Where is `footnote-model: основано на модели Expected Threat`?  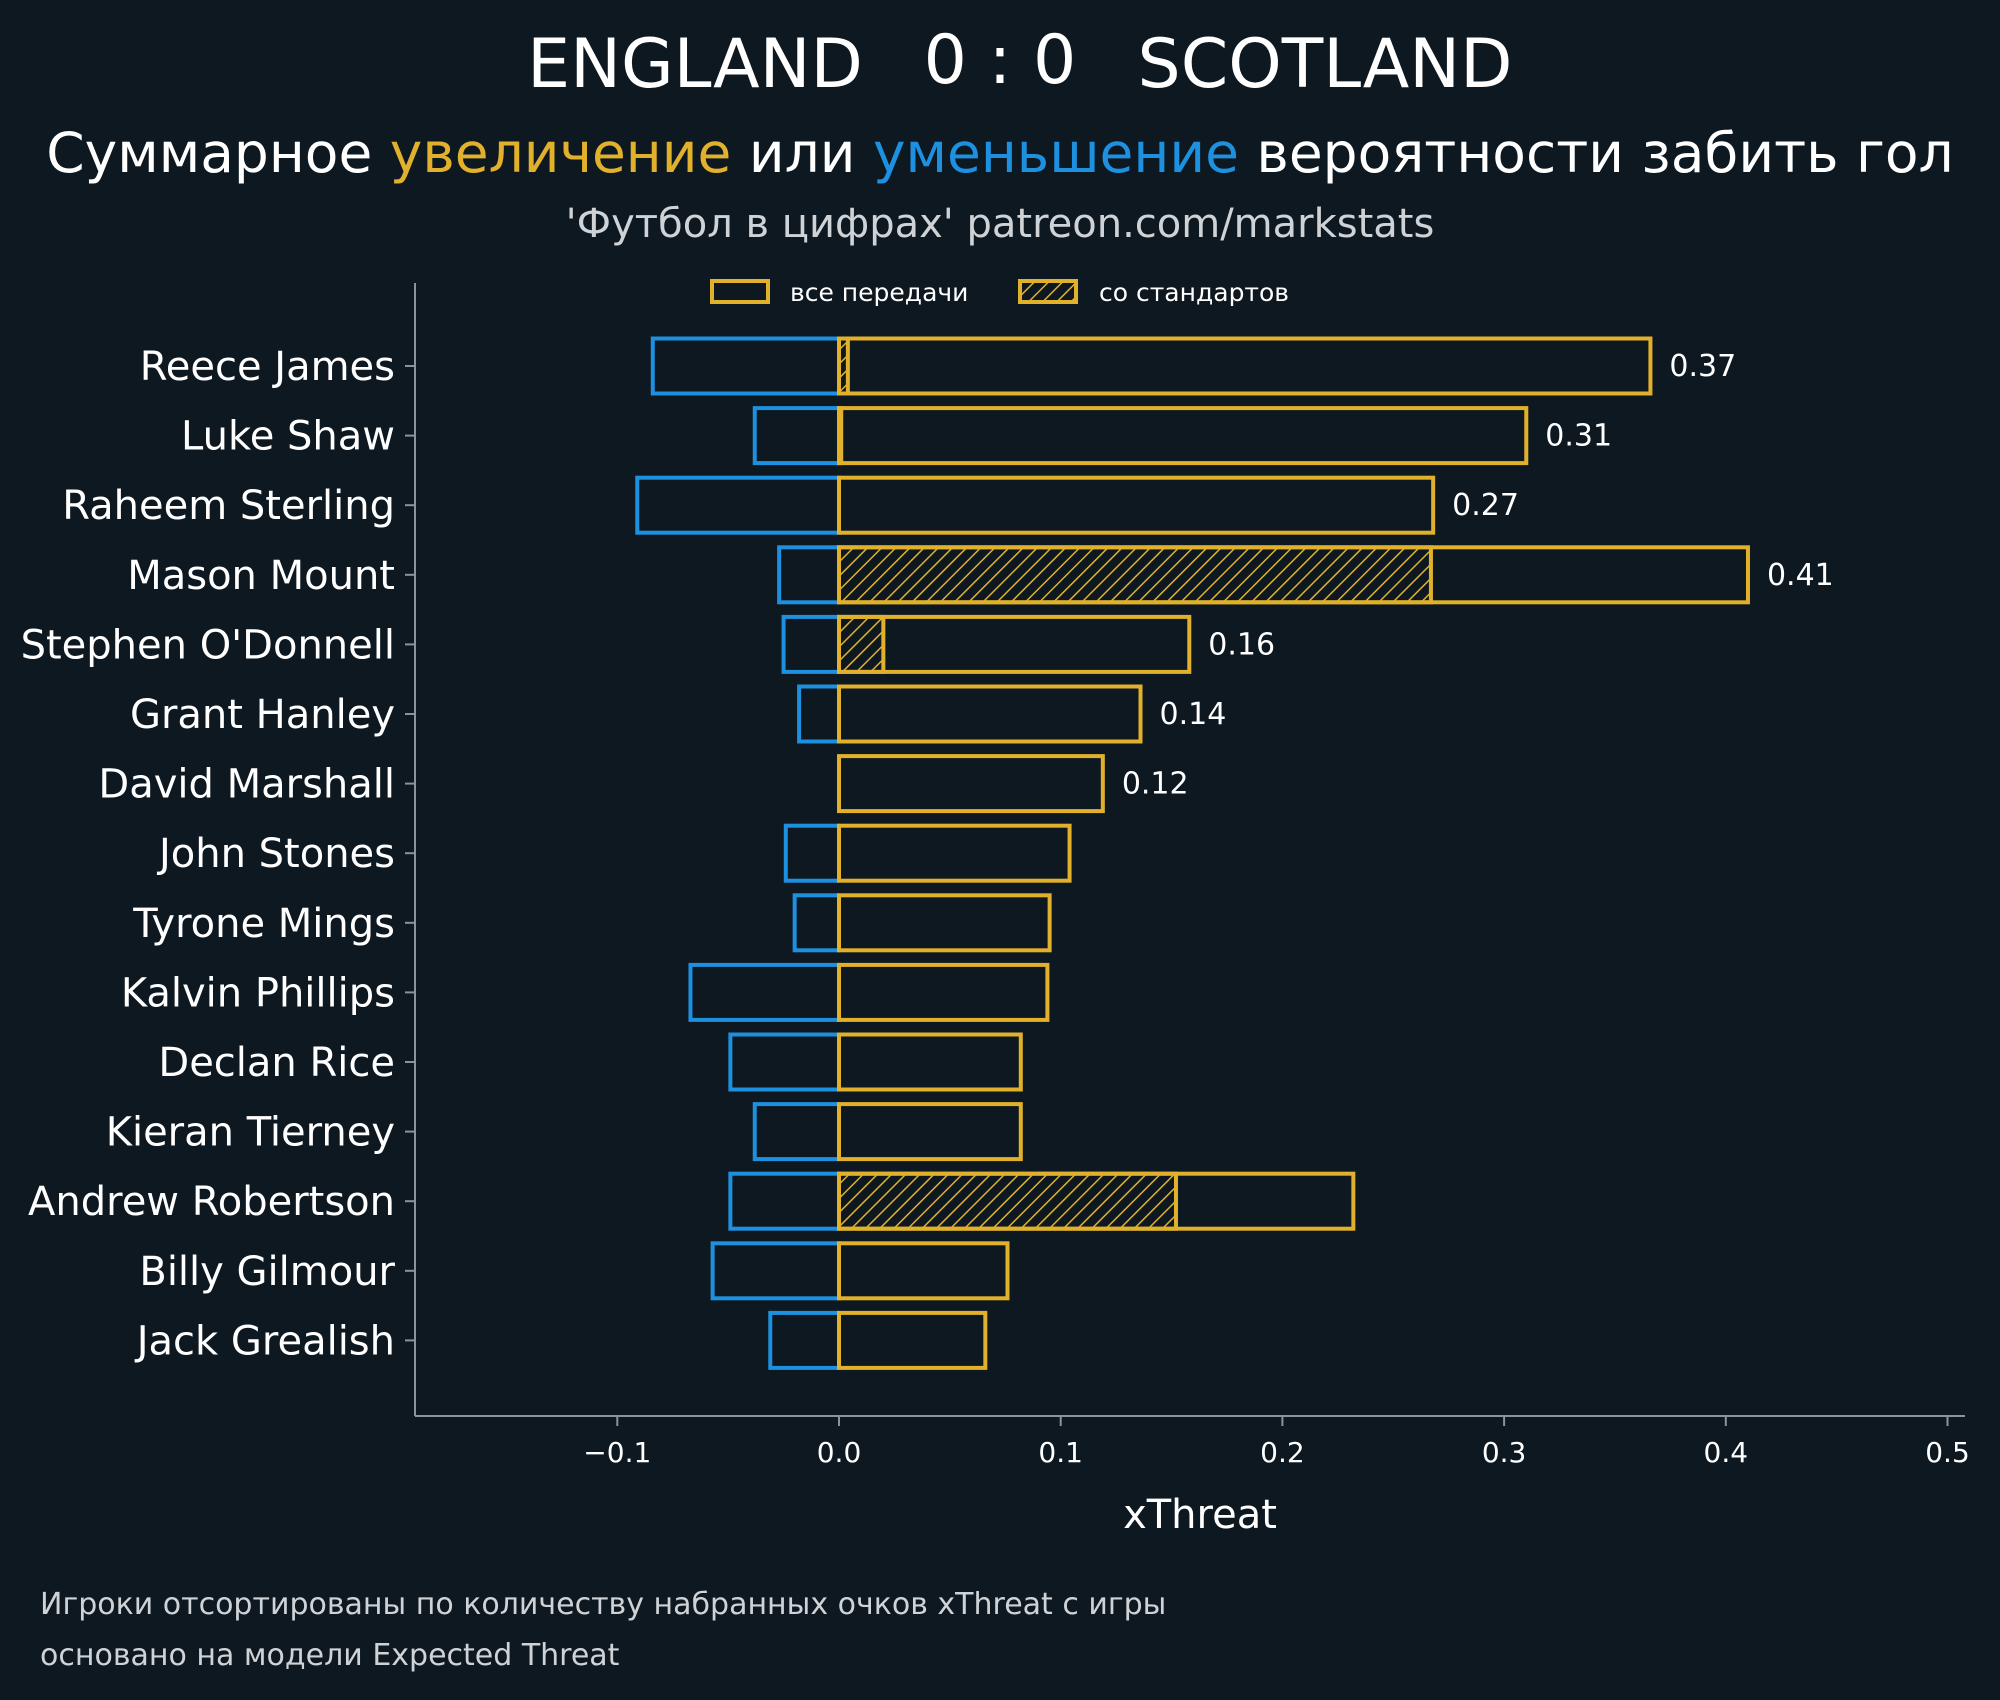
footnote-model: основано на модели Expected Threat is located at coordinates (330, 1655).